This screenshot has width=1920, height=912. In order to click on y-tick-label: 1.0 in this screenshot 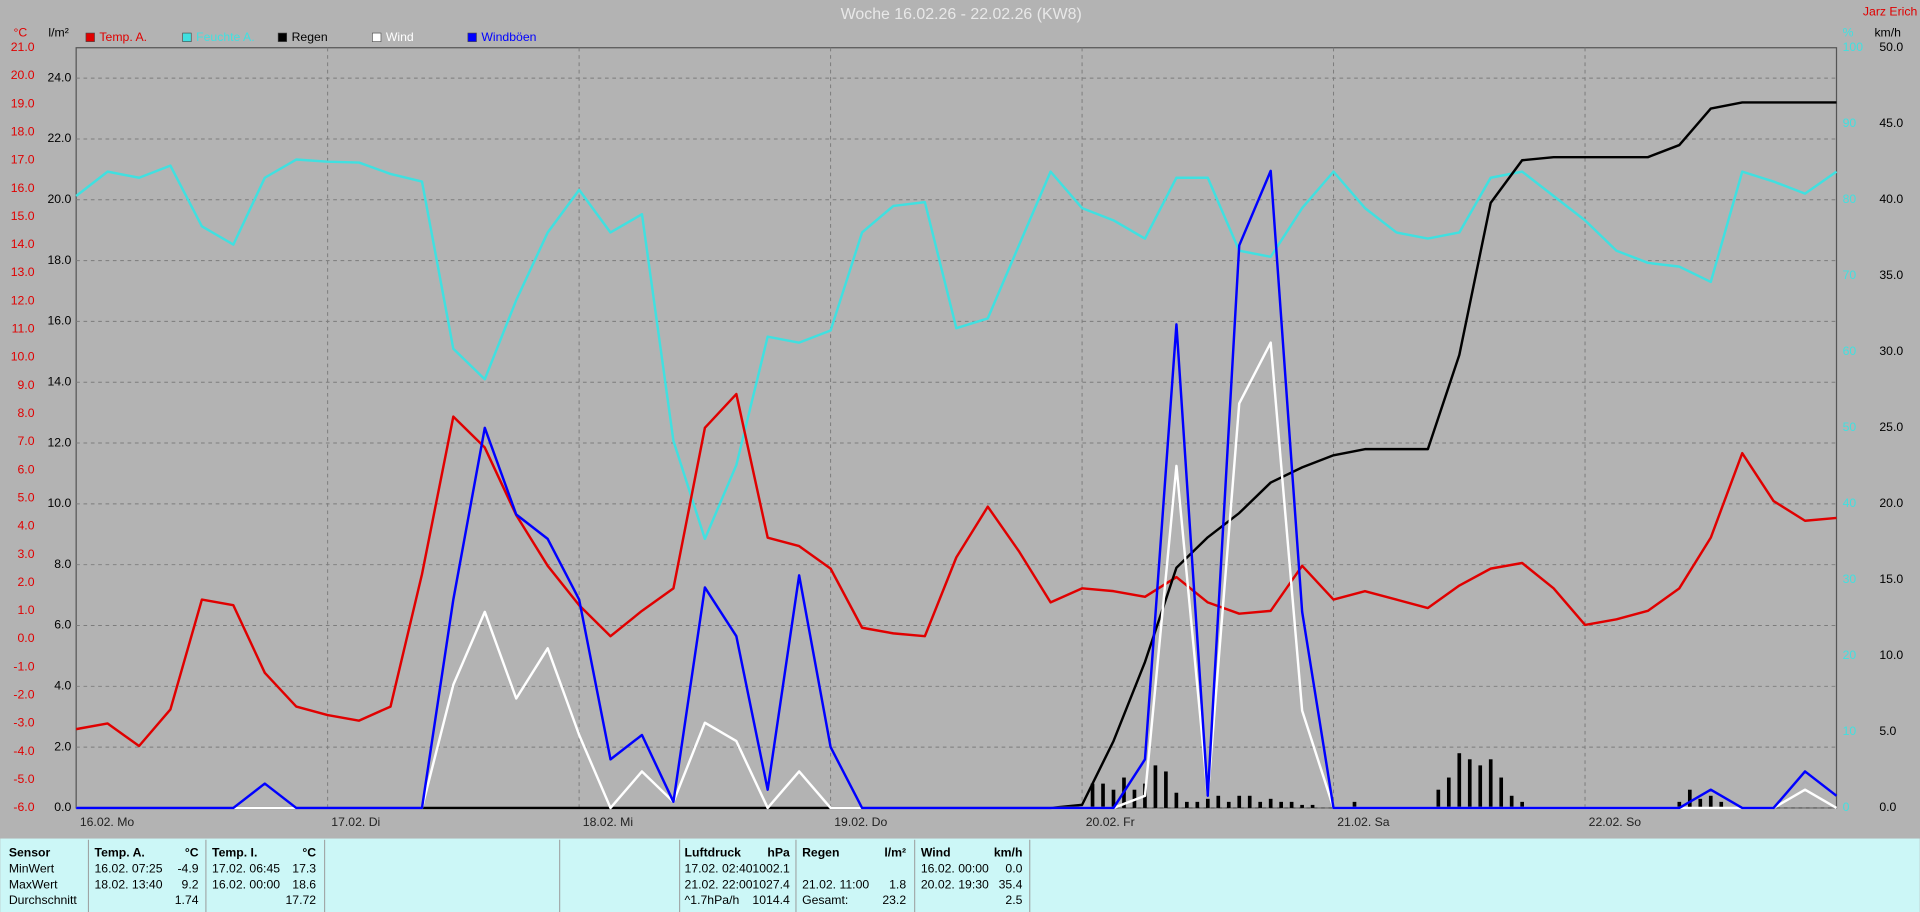, I will do `click(26, 610)`.